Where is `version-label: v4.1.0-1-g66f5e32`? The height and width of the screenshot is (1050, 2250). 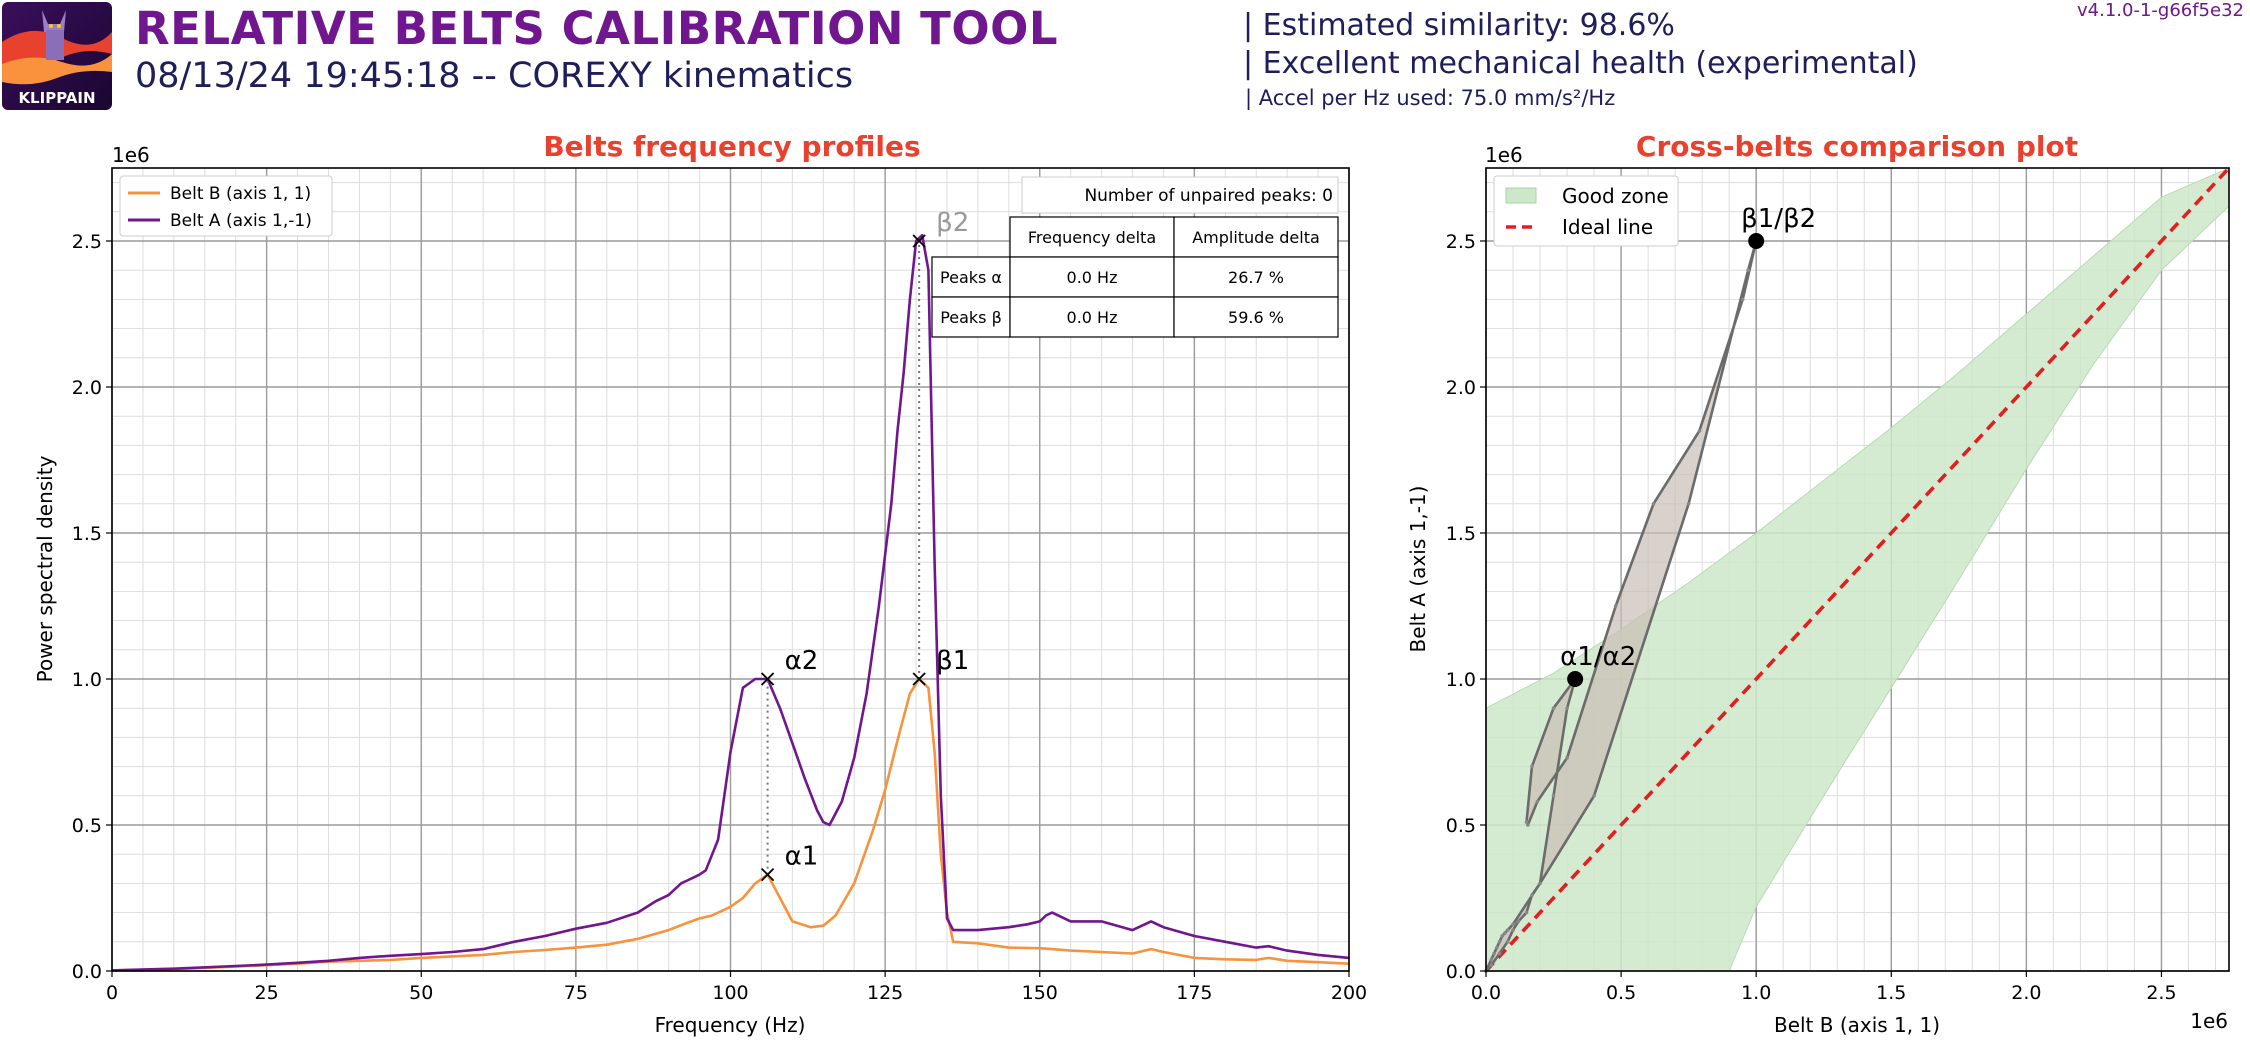 version-label: v4.1.0-1-g66f5e32 is located at coordinates (2160, 10).